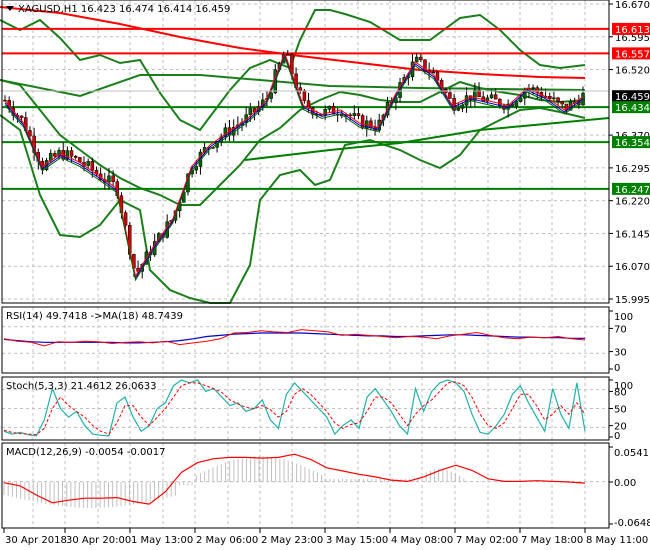 Image resolution: width=650 pixels, height=550 pixels. What do you see at coordinates (293, 86) in the screenshot?
I see `long-ma-line` at bounding box center [293, 86].